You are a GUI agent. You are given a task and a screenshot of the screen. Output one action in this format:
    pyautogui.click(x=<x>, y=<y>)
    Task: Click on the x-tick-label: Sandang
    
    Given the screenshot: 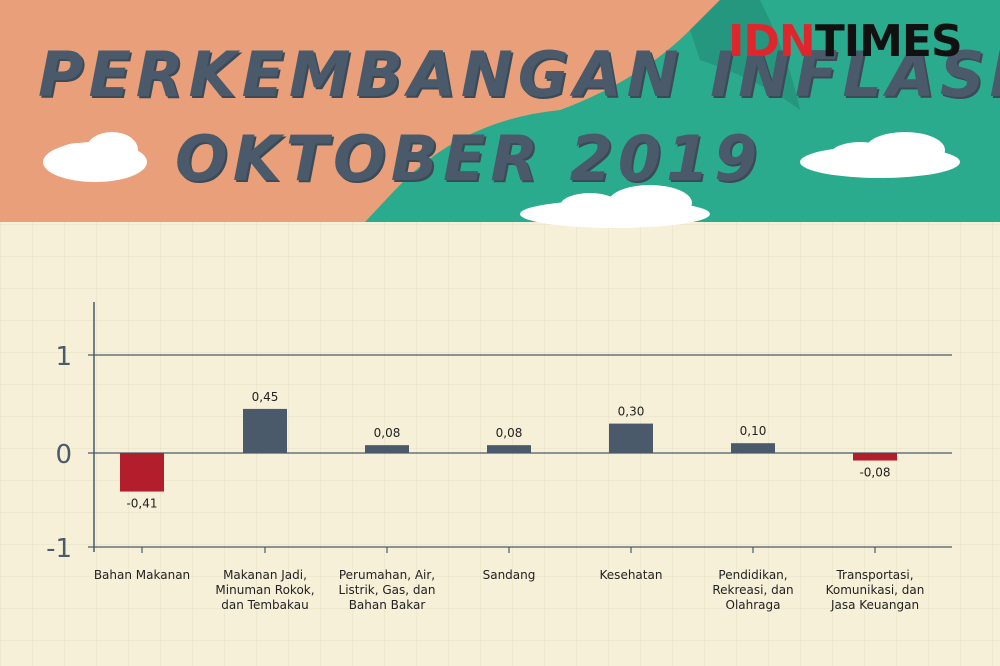 What is the action you would take?
    pyautogui.click(x=509, y=575)
    